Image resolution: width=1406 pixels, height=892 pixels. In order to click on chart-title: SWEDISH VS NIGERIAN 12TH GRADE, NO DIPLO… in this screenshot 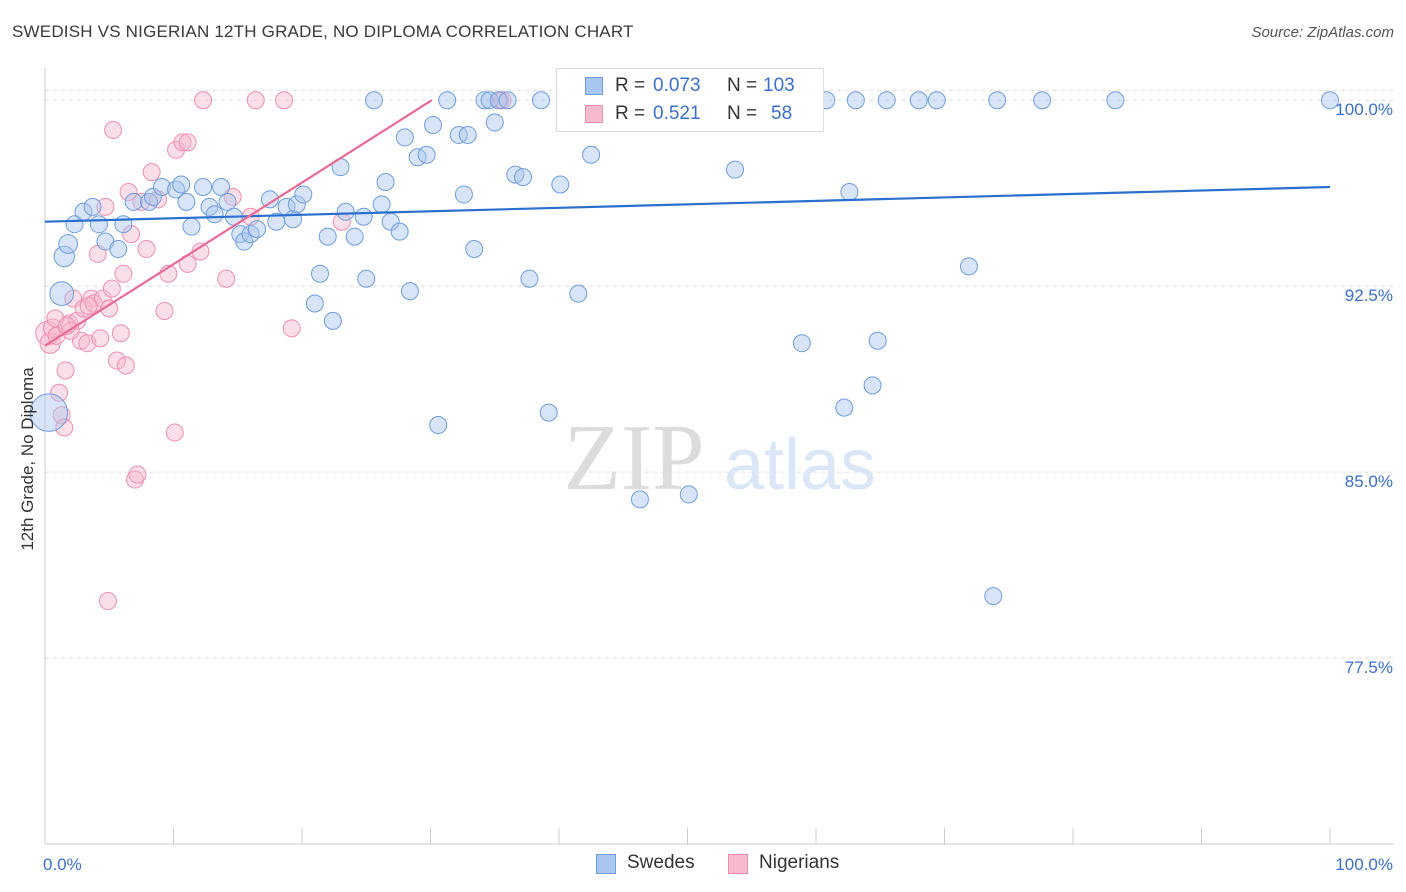, I will do `click(323, 31)`.